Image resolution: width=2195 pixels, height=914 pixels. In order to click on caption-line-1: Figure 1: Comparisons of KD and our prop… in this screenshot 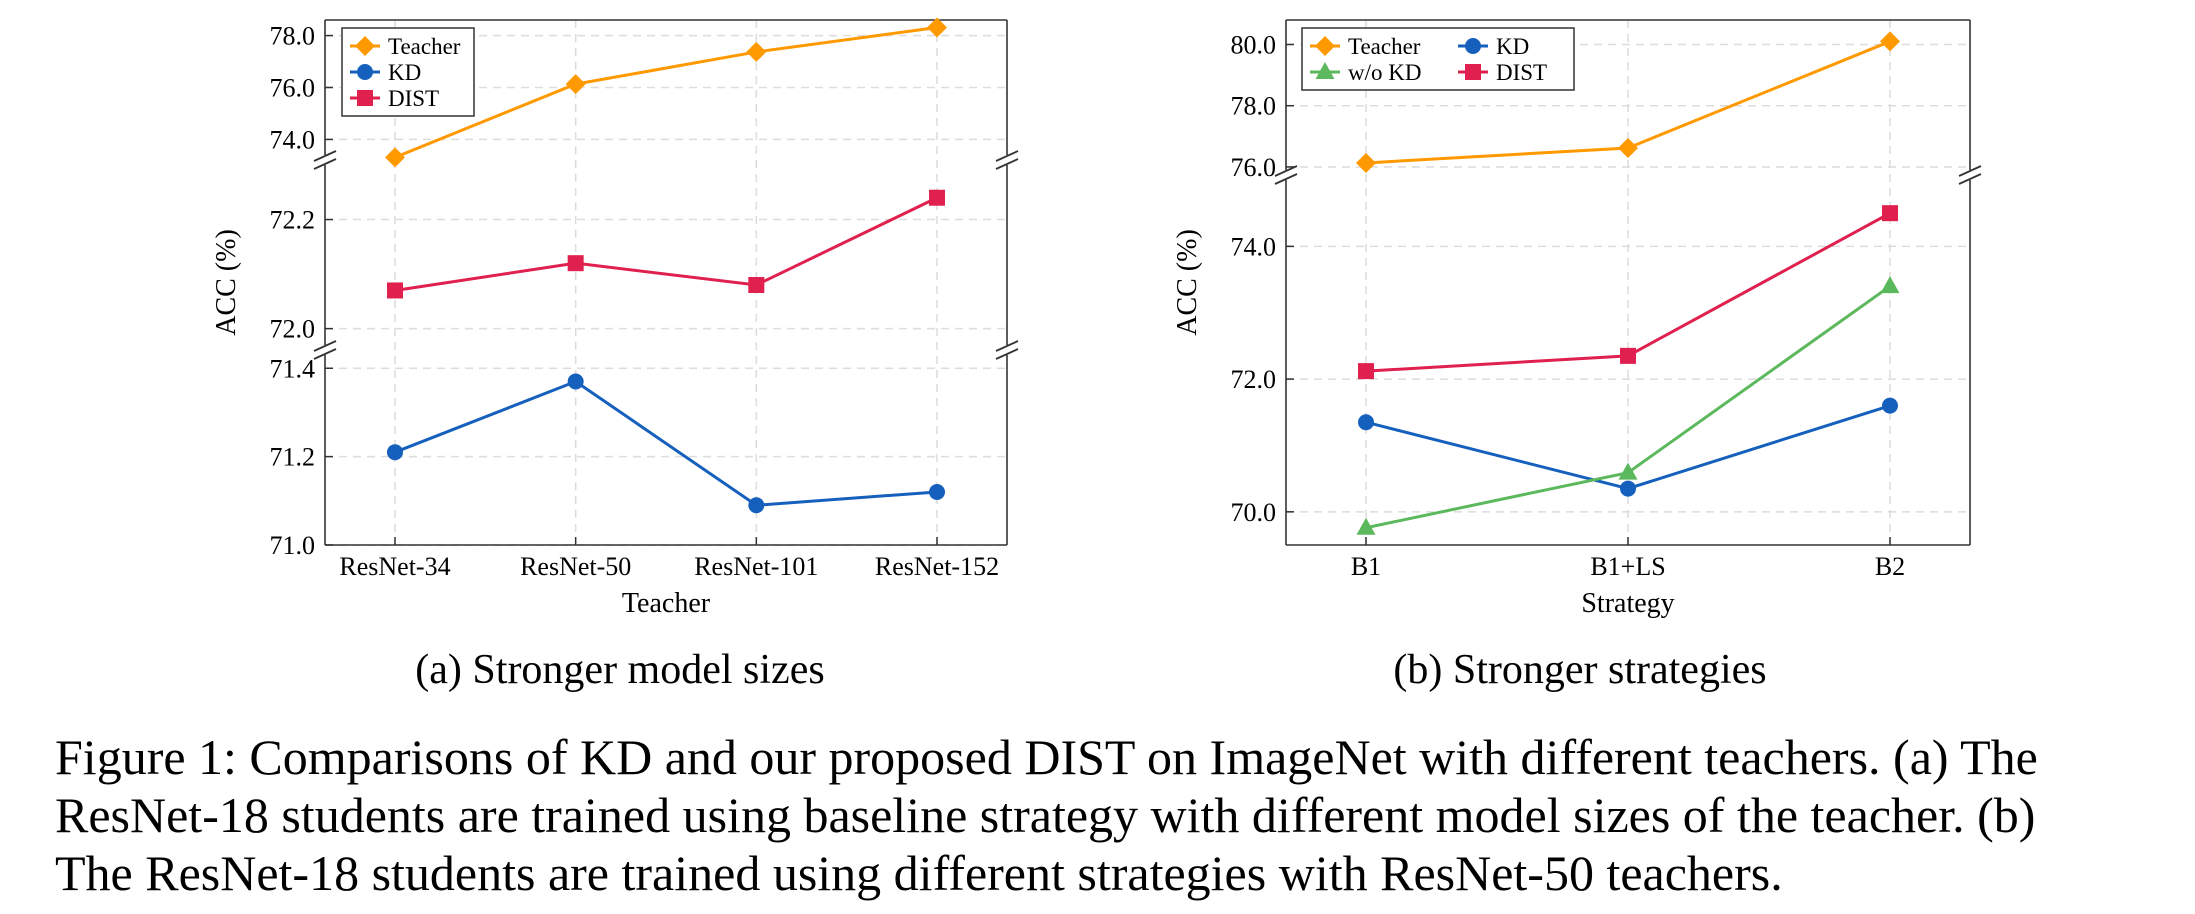, I will do `click(1046, 757)`.